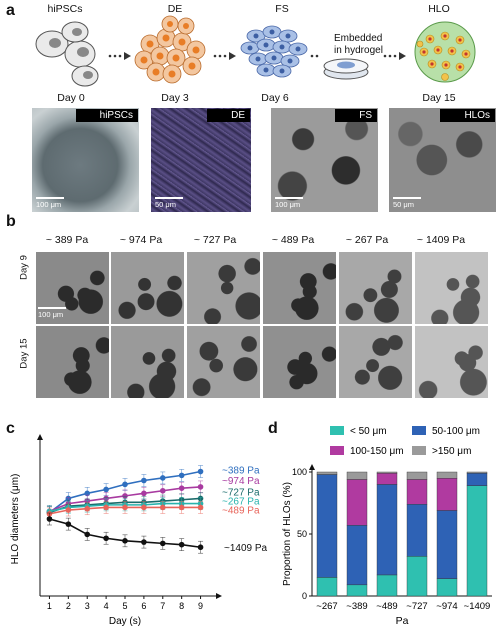 This screenshot has width=500, height=631. Describe the element at coordinates (200, 606) in the screenshot. I see `x-tick-label-9: 9` at that location.